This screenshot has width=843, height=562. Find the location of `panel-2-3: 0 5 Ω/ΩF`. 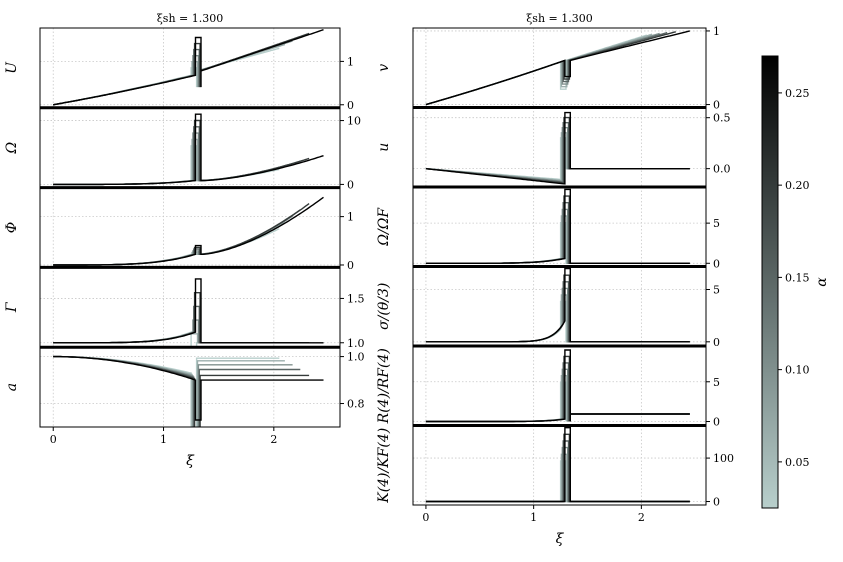

panel-2-3: 0 5 Ω/ΩF is located at coordinates (548, 227).